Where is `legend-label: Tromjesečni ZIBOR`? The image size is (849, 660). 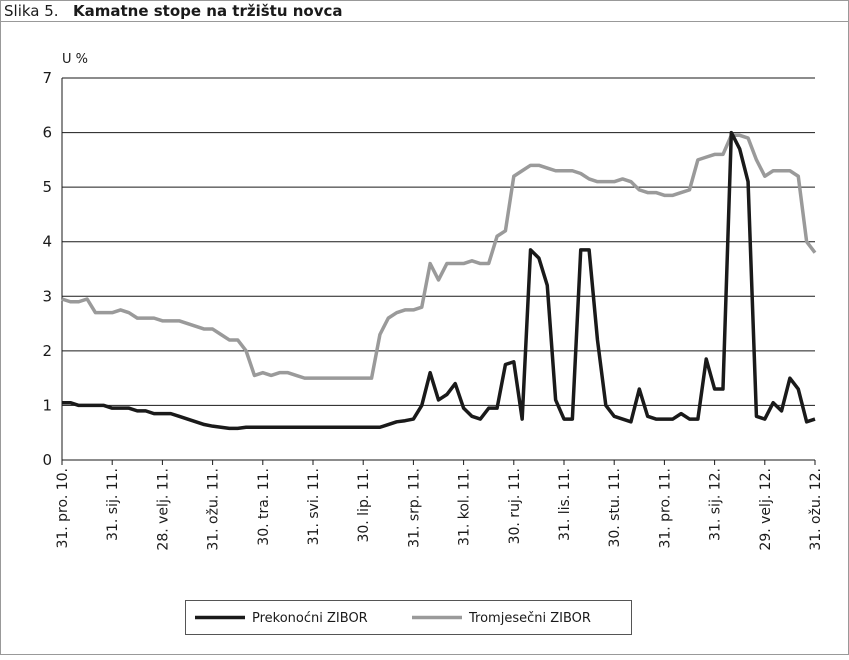
legend-label: Tromjesečni ZIBOR is located at coordinates (529, 618).